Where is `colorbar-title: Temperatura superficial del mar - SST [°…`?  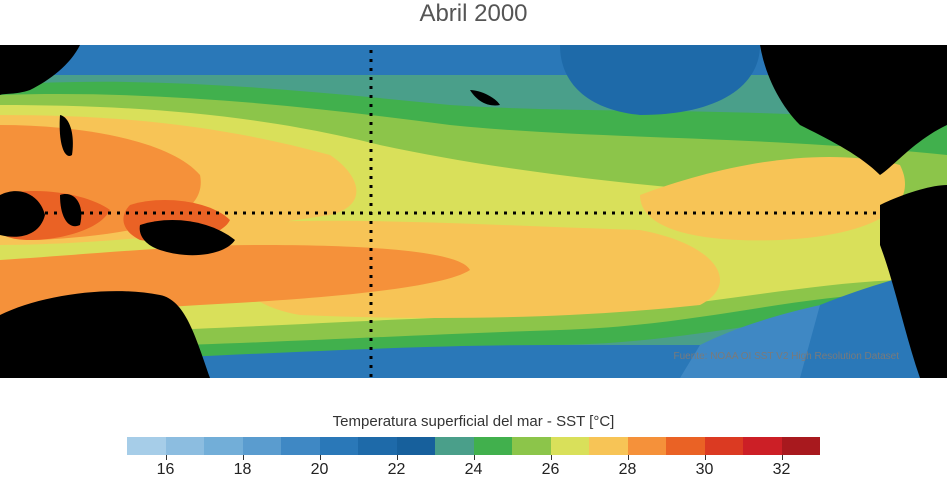 colorbar-title: Temperatura superficial del mar - SST [°… is located at coordinates (473, 421).